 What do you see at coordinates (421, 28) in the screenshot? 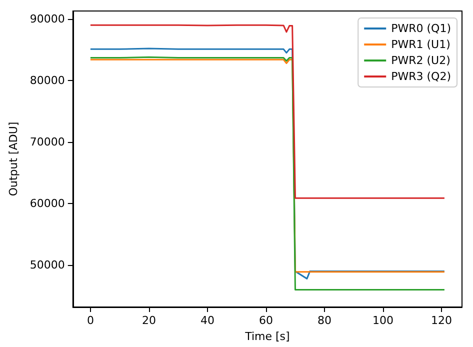
I see `legend-label: PWR0 (Q1)` at bounding box center [421, 28].